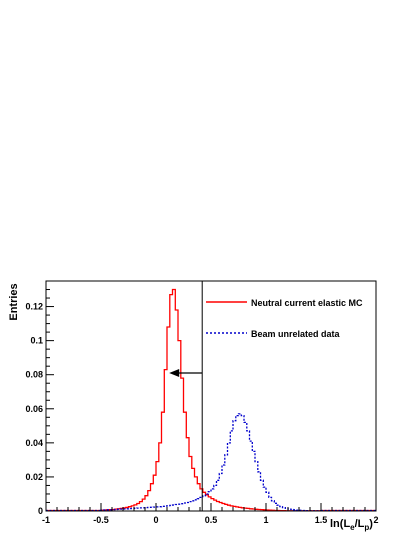  What do you see at coordinates (265, 520) in the screenshot?
I see `x-tick-label: 1` at bounding box center [265, 520].